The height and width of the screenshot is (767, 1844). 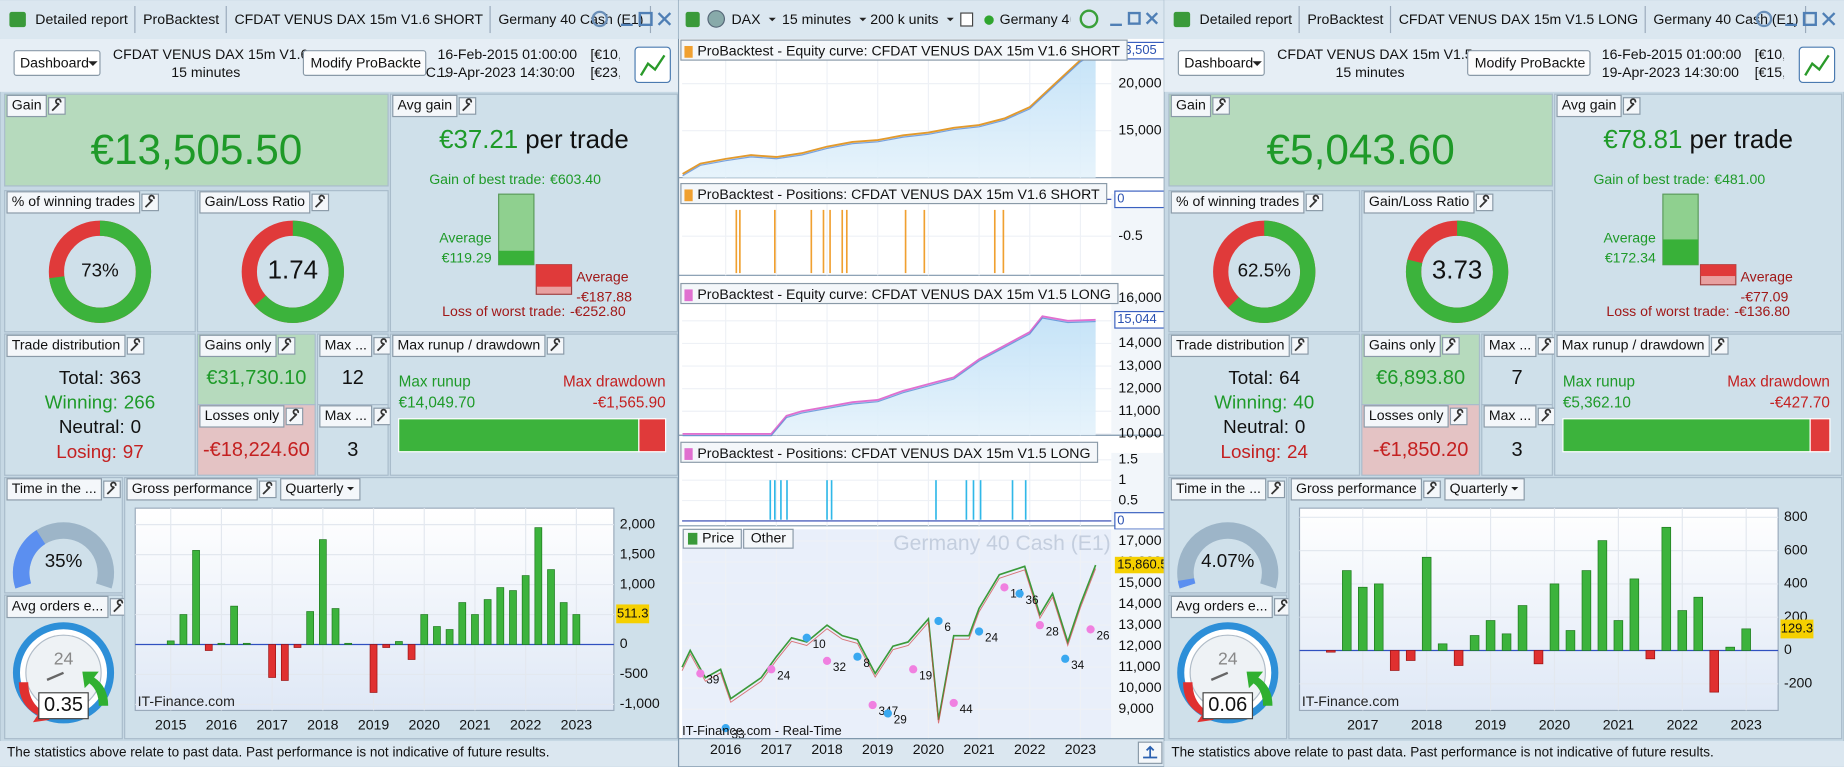 What do you see at coordinates (746, 19) in the screenshot?
I see `toolbar-item: DAX` at bounding box center [746, 19].